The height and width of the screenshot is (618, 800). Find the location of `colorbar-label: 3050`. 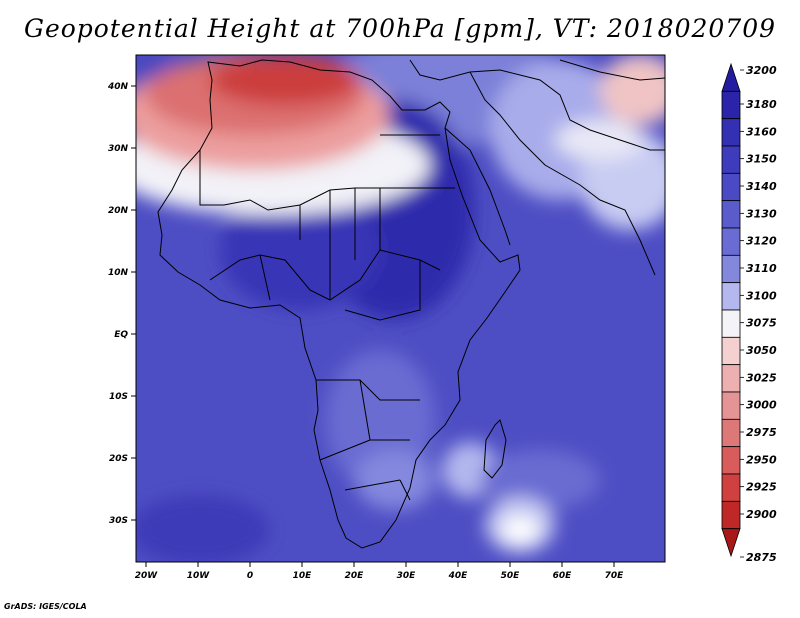

colorbar-label: 3050 is located at coordinates (761, 350).